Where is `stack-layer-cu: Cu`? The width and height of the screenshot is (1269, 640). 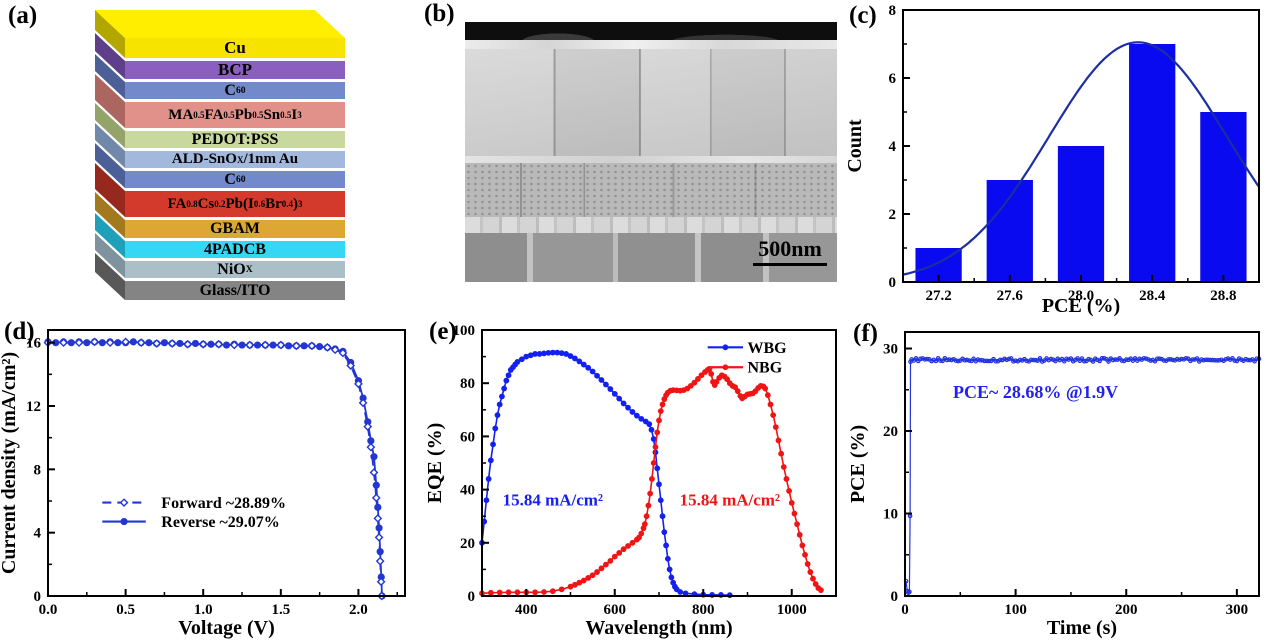 stack-layer-cu: Cu is located at coordinates (219, 34).